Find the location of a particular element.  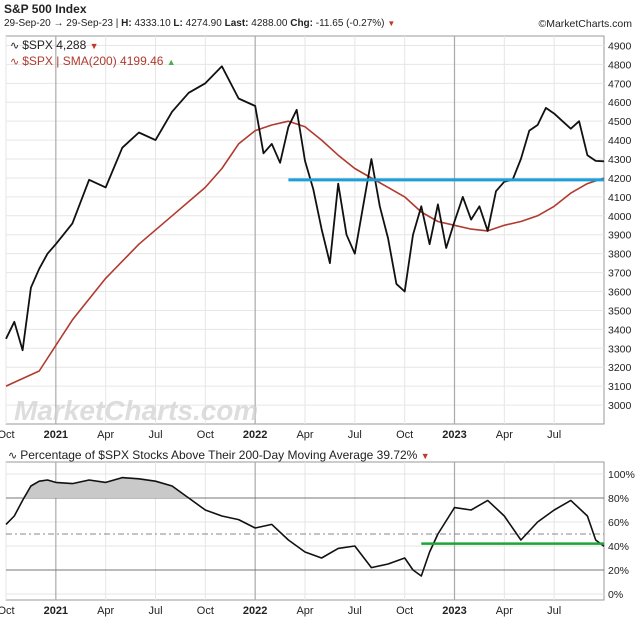

price-y-tick-label: 4300 is located at coordinates (620, 160).